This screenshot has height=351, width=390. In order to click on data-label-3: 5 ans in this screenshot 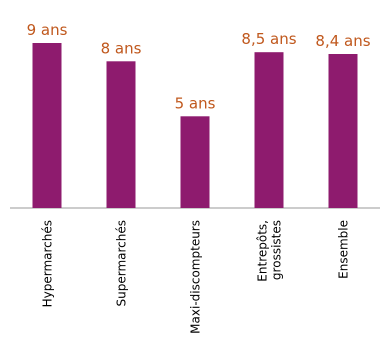, I will do `click(195, 103)`.